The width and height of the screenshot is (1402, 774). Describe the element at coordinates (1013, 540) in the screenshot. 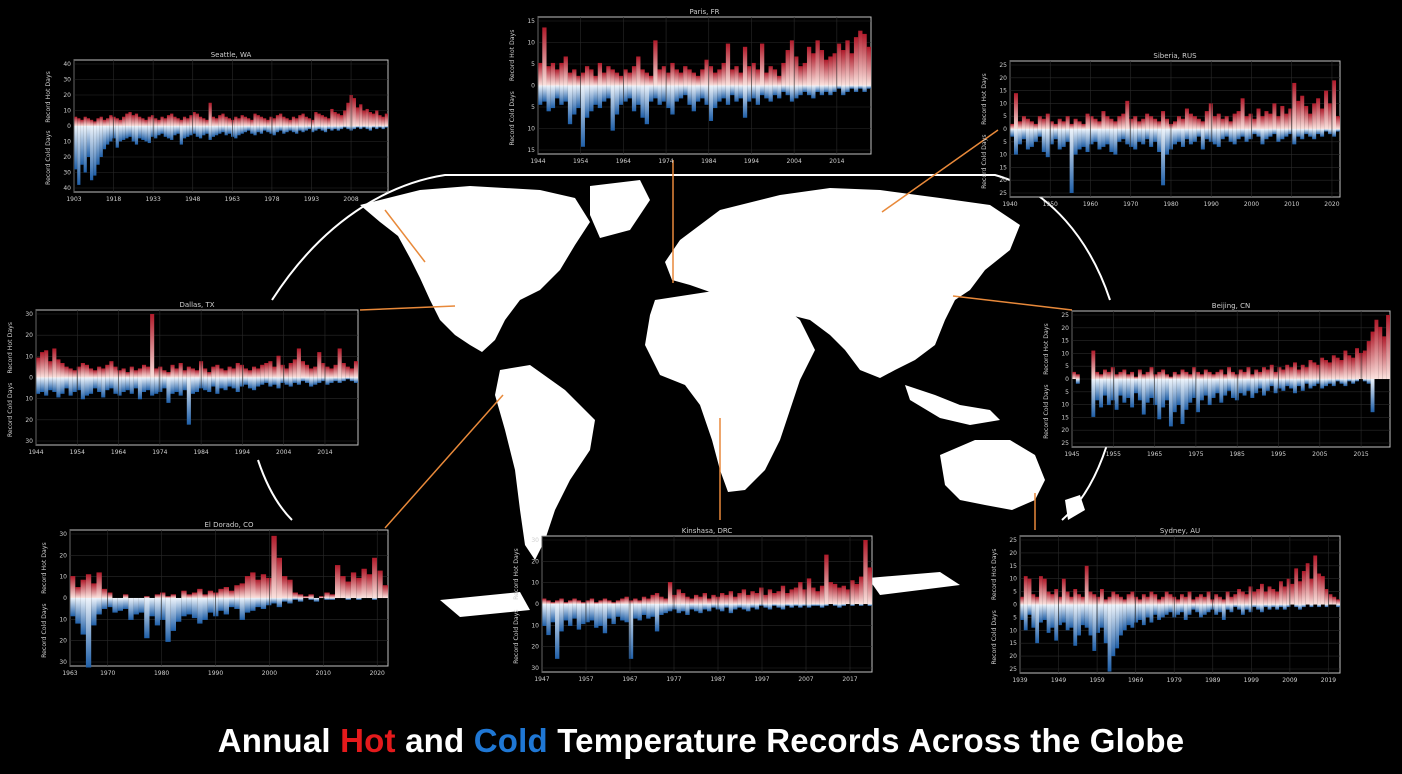

I see `ytick-label: 25` at that location.